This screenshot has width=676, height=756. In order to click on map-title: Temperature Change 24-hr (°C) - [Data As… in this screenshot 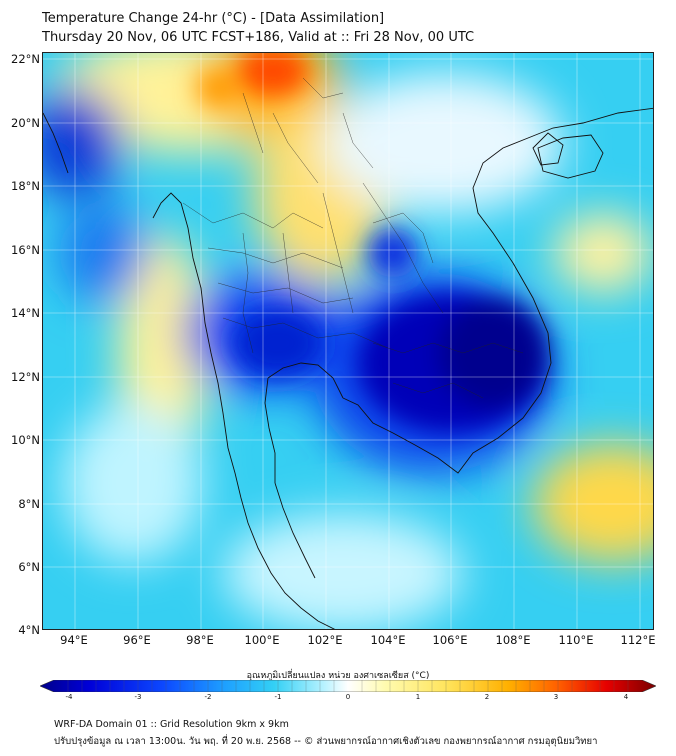, I will do `click(213, 18)`.